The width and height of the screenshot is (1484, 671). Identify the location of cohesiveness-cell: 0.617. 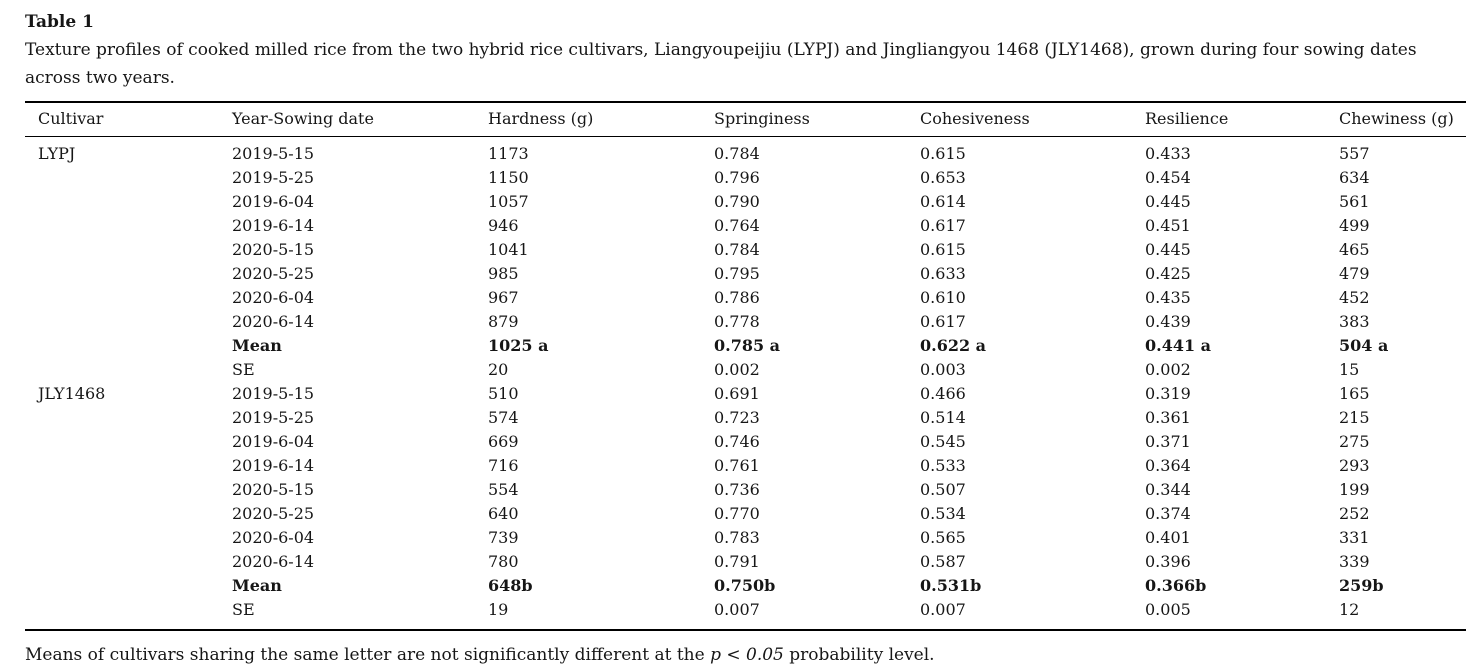
(943, 321).